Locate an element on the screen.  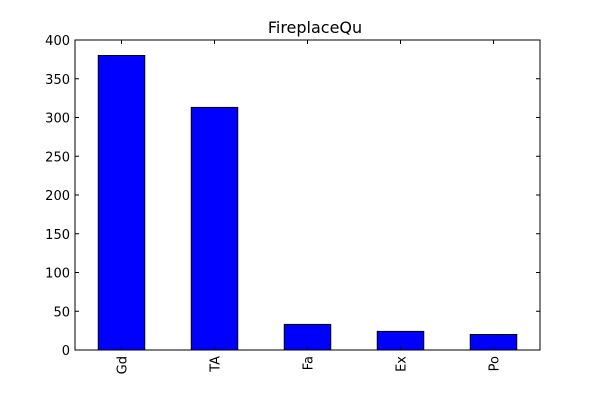
x-tick-label: Fa is located at coordinates (309, 363).